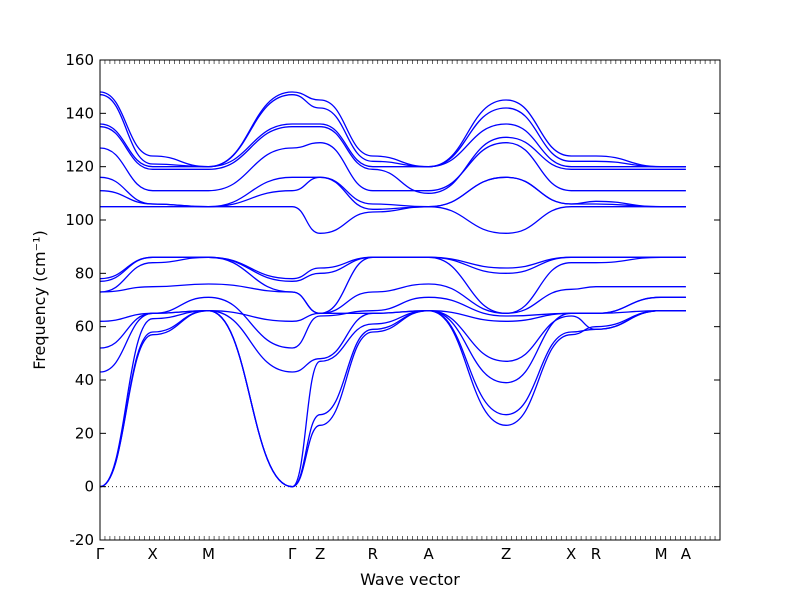  Describe the element at coordinates (84, 273) in the screenshot. I see `y-tick-label: 80` at that location.